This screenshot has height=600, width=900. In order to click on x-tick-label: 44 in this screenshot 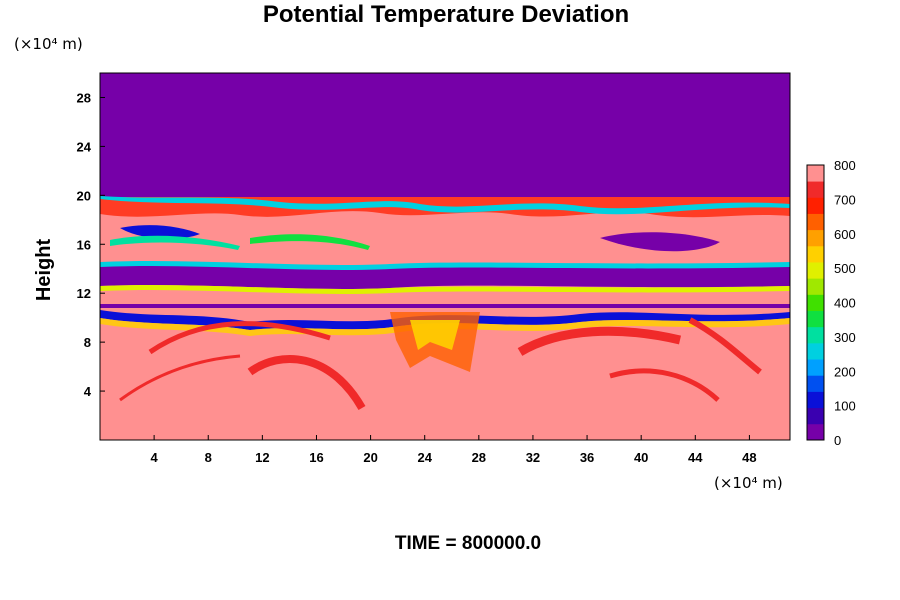, I will do `click(695, 457)`.